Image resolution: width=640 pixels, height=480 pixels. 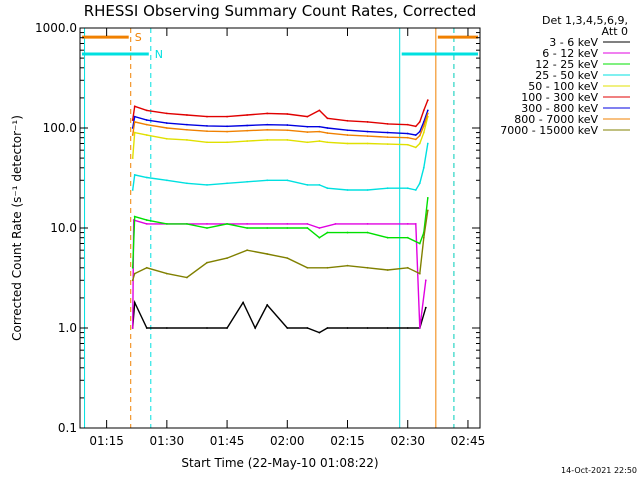 I want to click on legend-label-7: 800 - 7000 keV, so click(x=556, y=119).